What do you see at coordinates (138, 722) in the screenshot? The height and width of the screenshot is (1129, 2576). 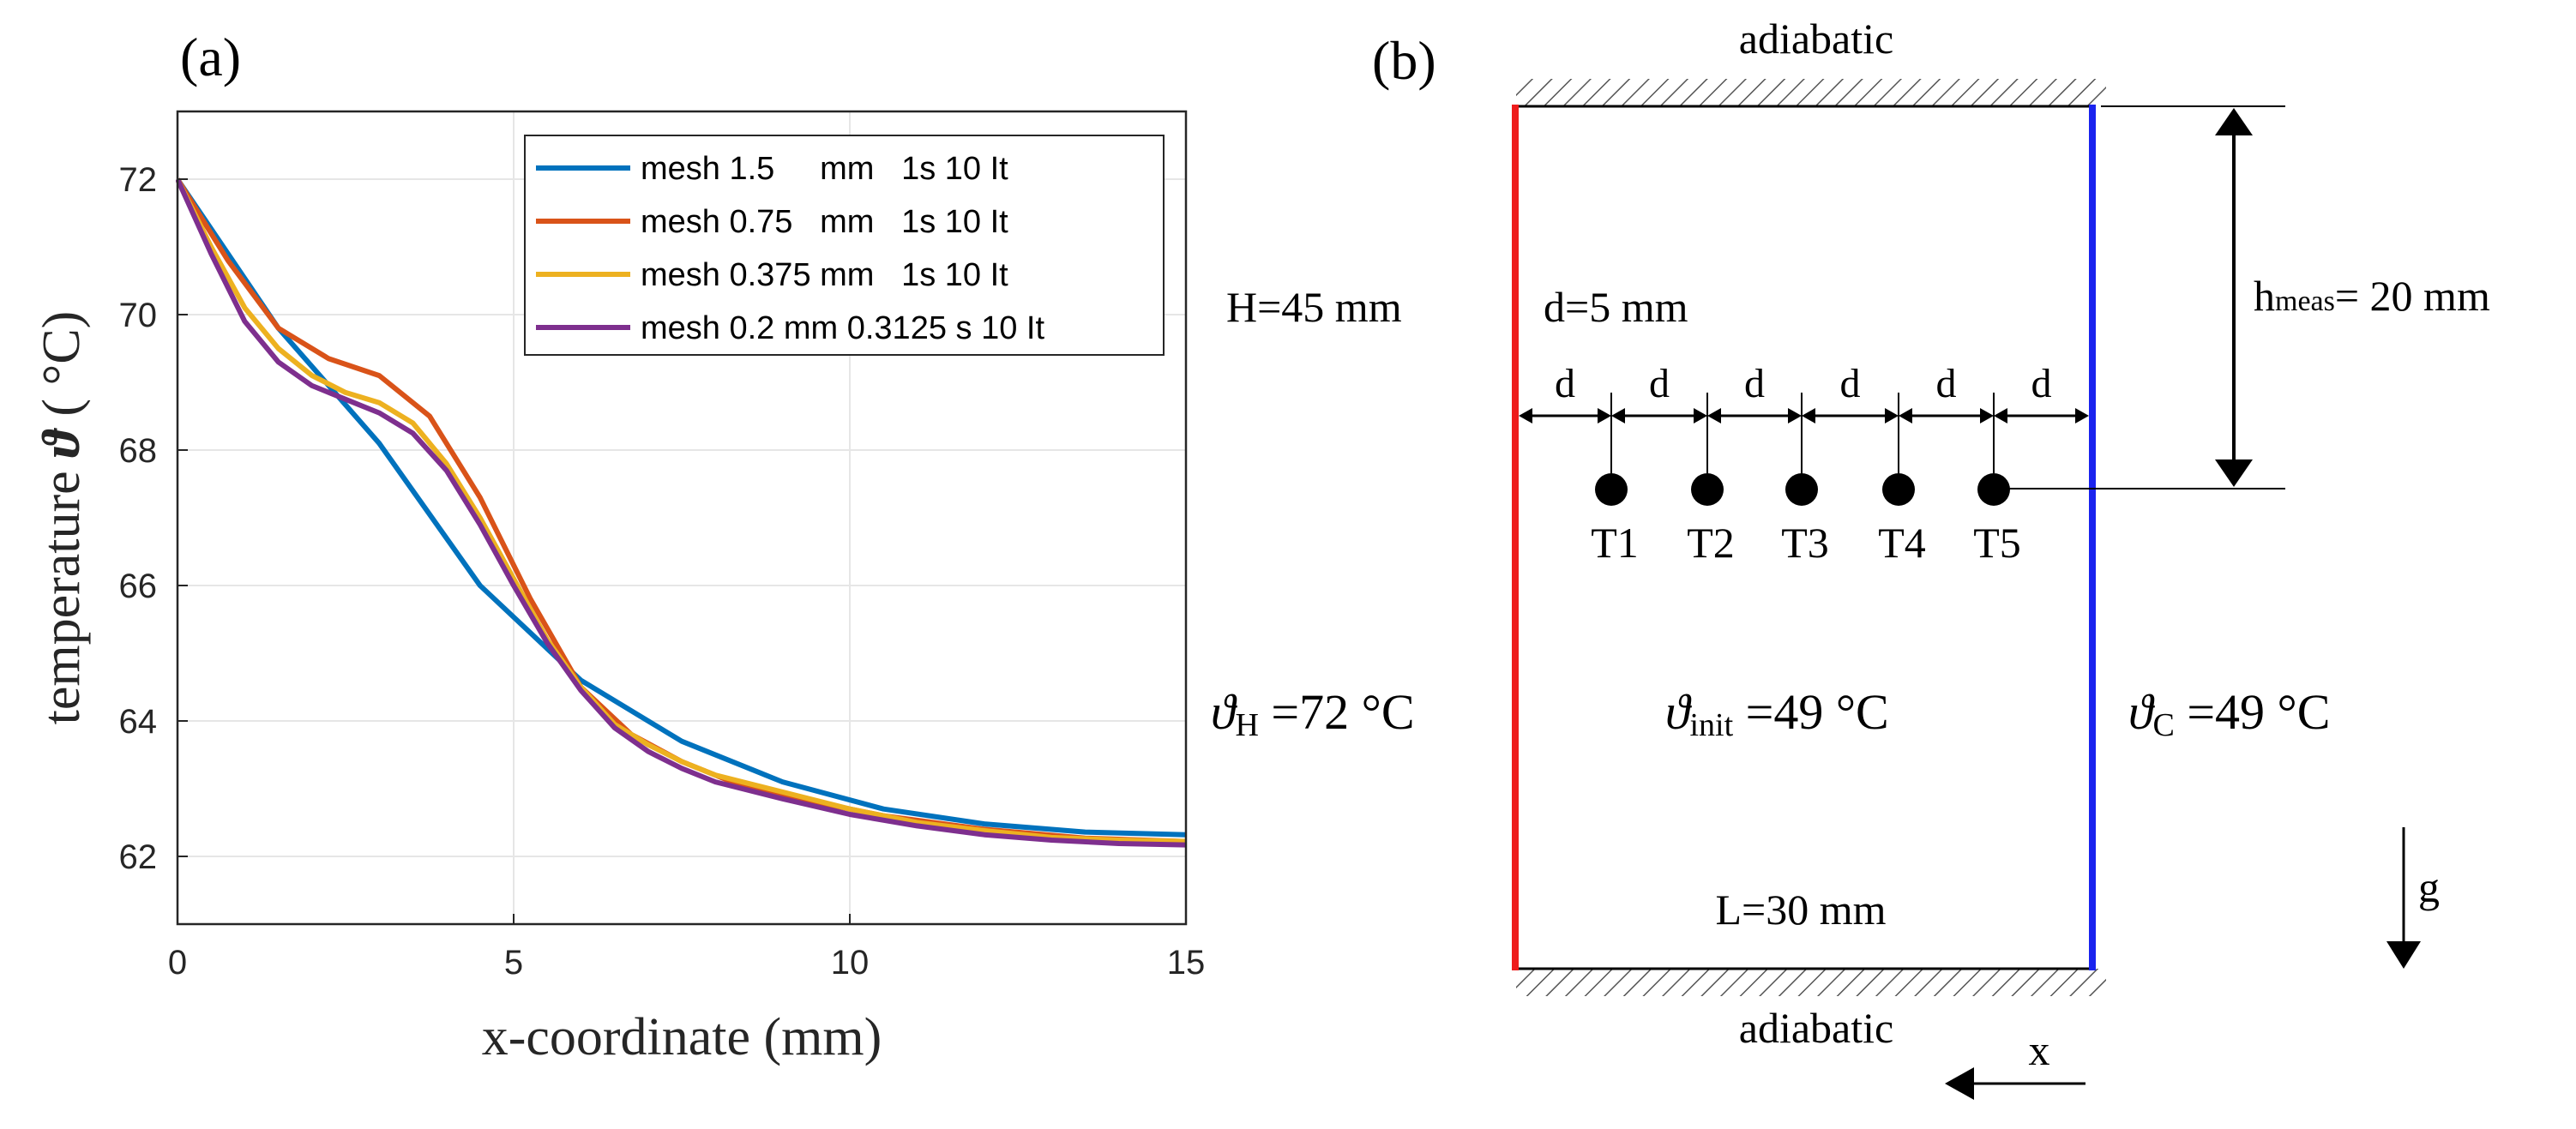 I see `y-tick-label: 64` at bounding box center [138, 722].